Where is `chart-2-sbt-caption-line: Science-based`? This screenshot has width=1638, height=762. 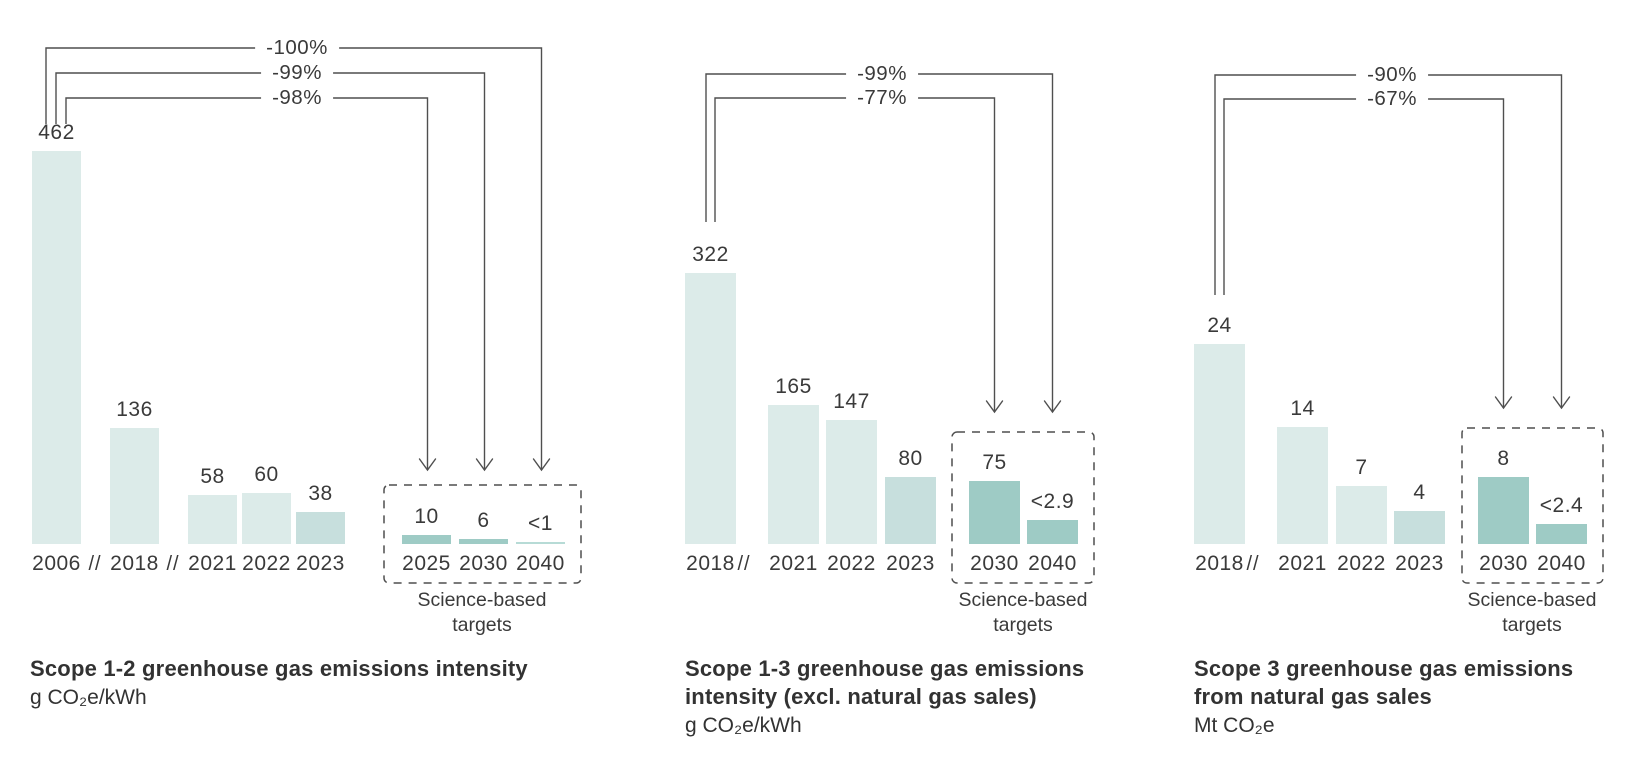
chart-2-sbt-caption-line: Science-based is located at coordinates (1023, 600).